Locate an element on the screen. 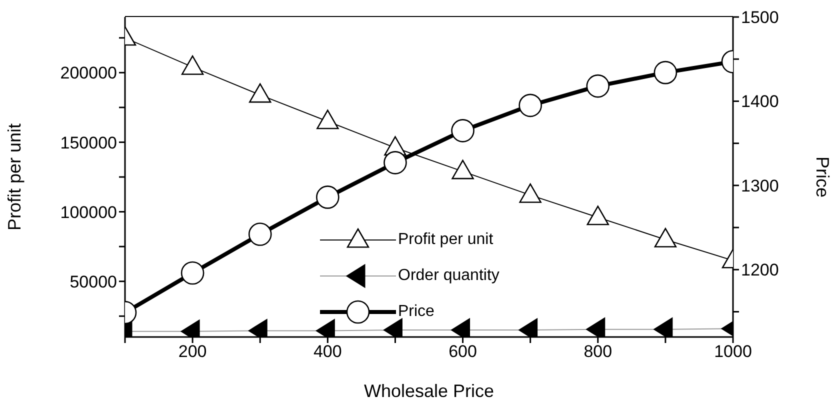 The width and height of the screenshot is (837, 411). x-tick-label: 400 is located at coordinates (327, 352).